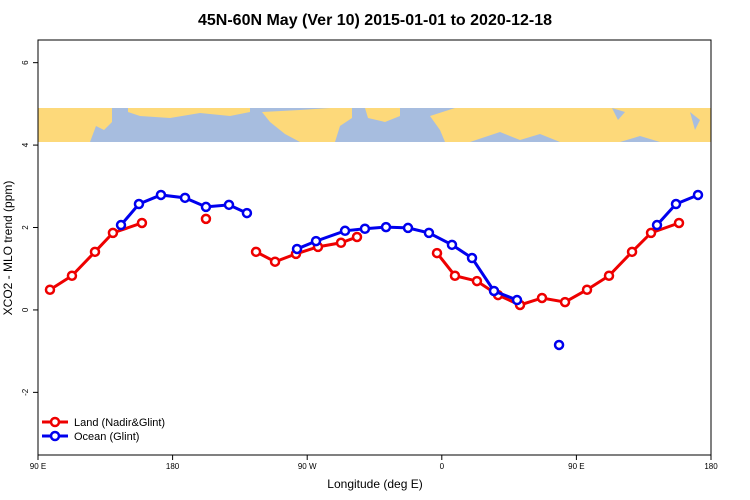 This screenshot has height=500, width=750. Describe the element at coordinates (307, 466) in the screenshot. I see `x-tick-label: 90 W` at that location.